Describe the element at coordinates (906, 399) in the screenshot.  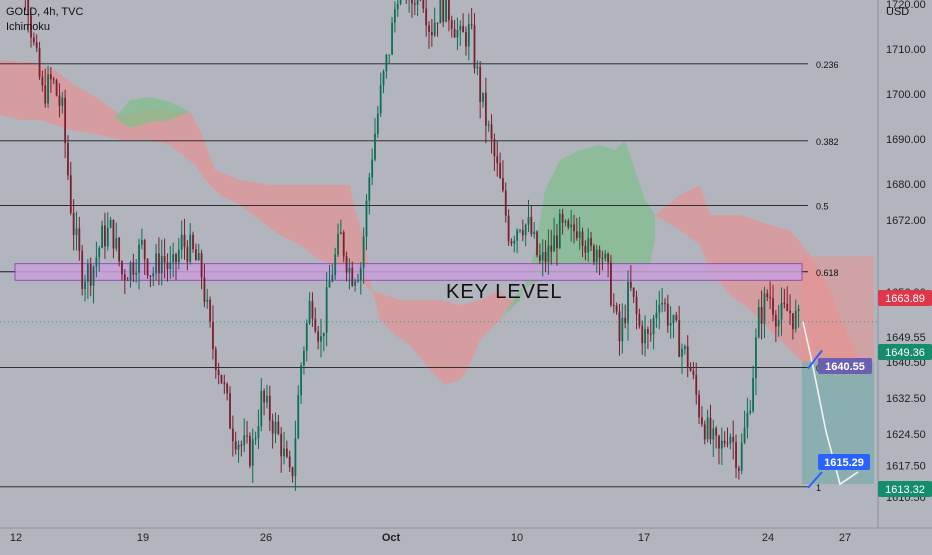
I see `y-tick-9: 1632.50` at that location.